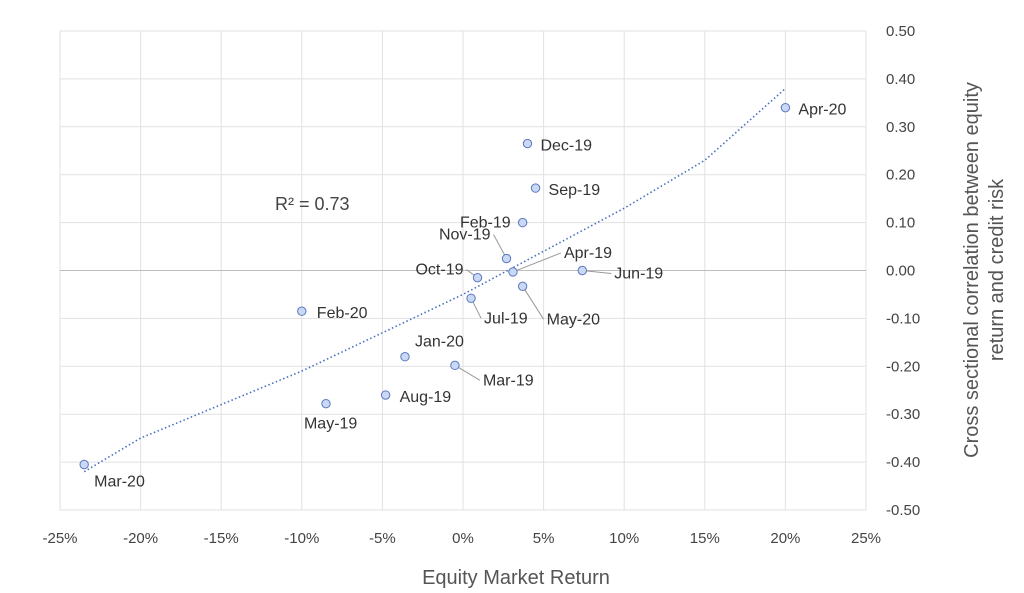 The image size is (1024, 593). Describe the element at coordinates (903, 414) in the screenshot. I see `y-tick-label: -0.30` at that location.